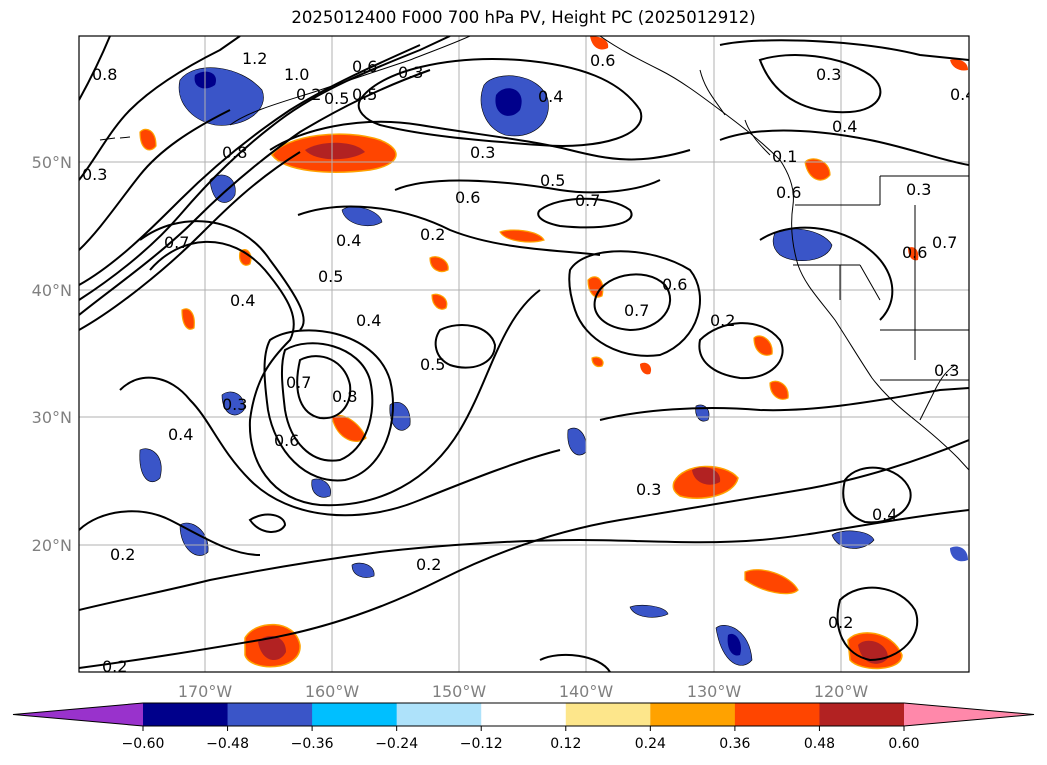 The width and height of the screenshot is (1047, 765). Describe the element at coordinates (52, 417) in the screenshot. I see `lat-tick-label: 30°N` at that location.